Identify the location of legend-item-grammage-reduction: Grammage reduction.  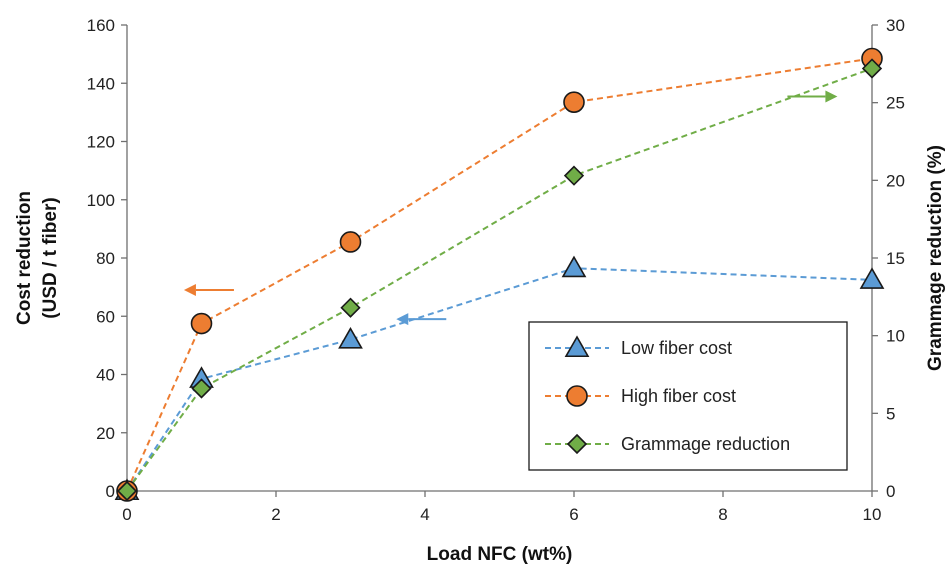
(667, 444).